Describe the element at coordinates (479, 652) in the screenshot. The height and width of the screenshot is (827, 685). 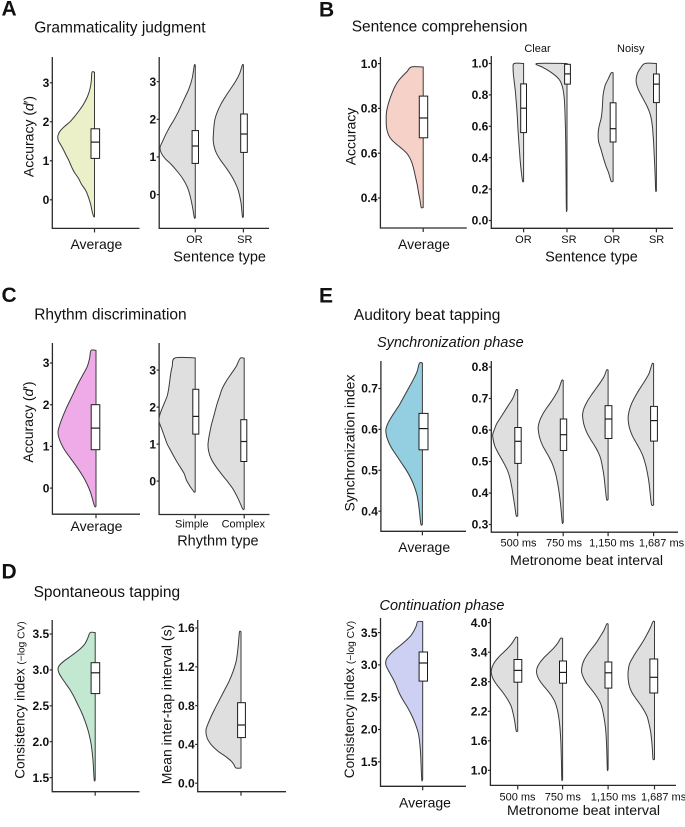
I see `svg-text: 3.4` at that location.